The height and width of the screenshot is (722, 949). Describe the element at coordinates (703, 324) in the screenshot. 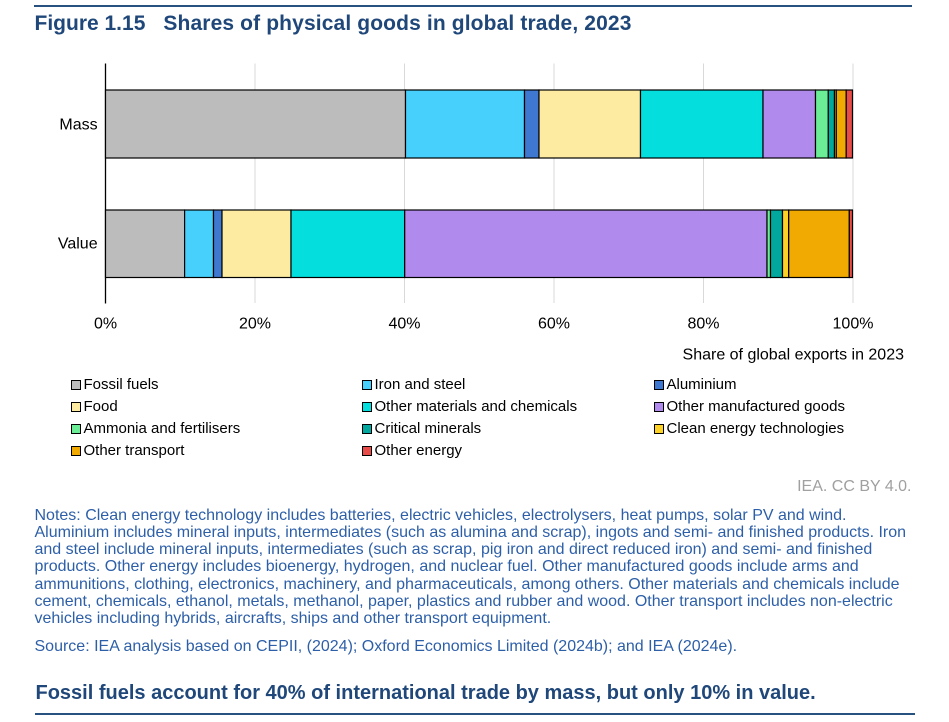

I see `svg-text: 80%` at that location.